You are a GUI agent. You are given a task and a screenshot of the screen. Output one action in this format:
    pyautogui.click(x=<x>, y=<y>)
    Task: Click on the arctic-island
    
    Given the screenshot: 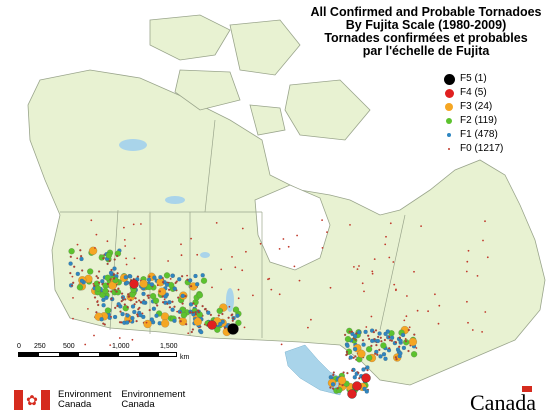 What is the action you would take?
    pyautogui.click(x=265, y=47)
    